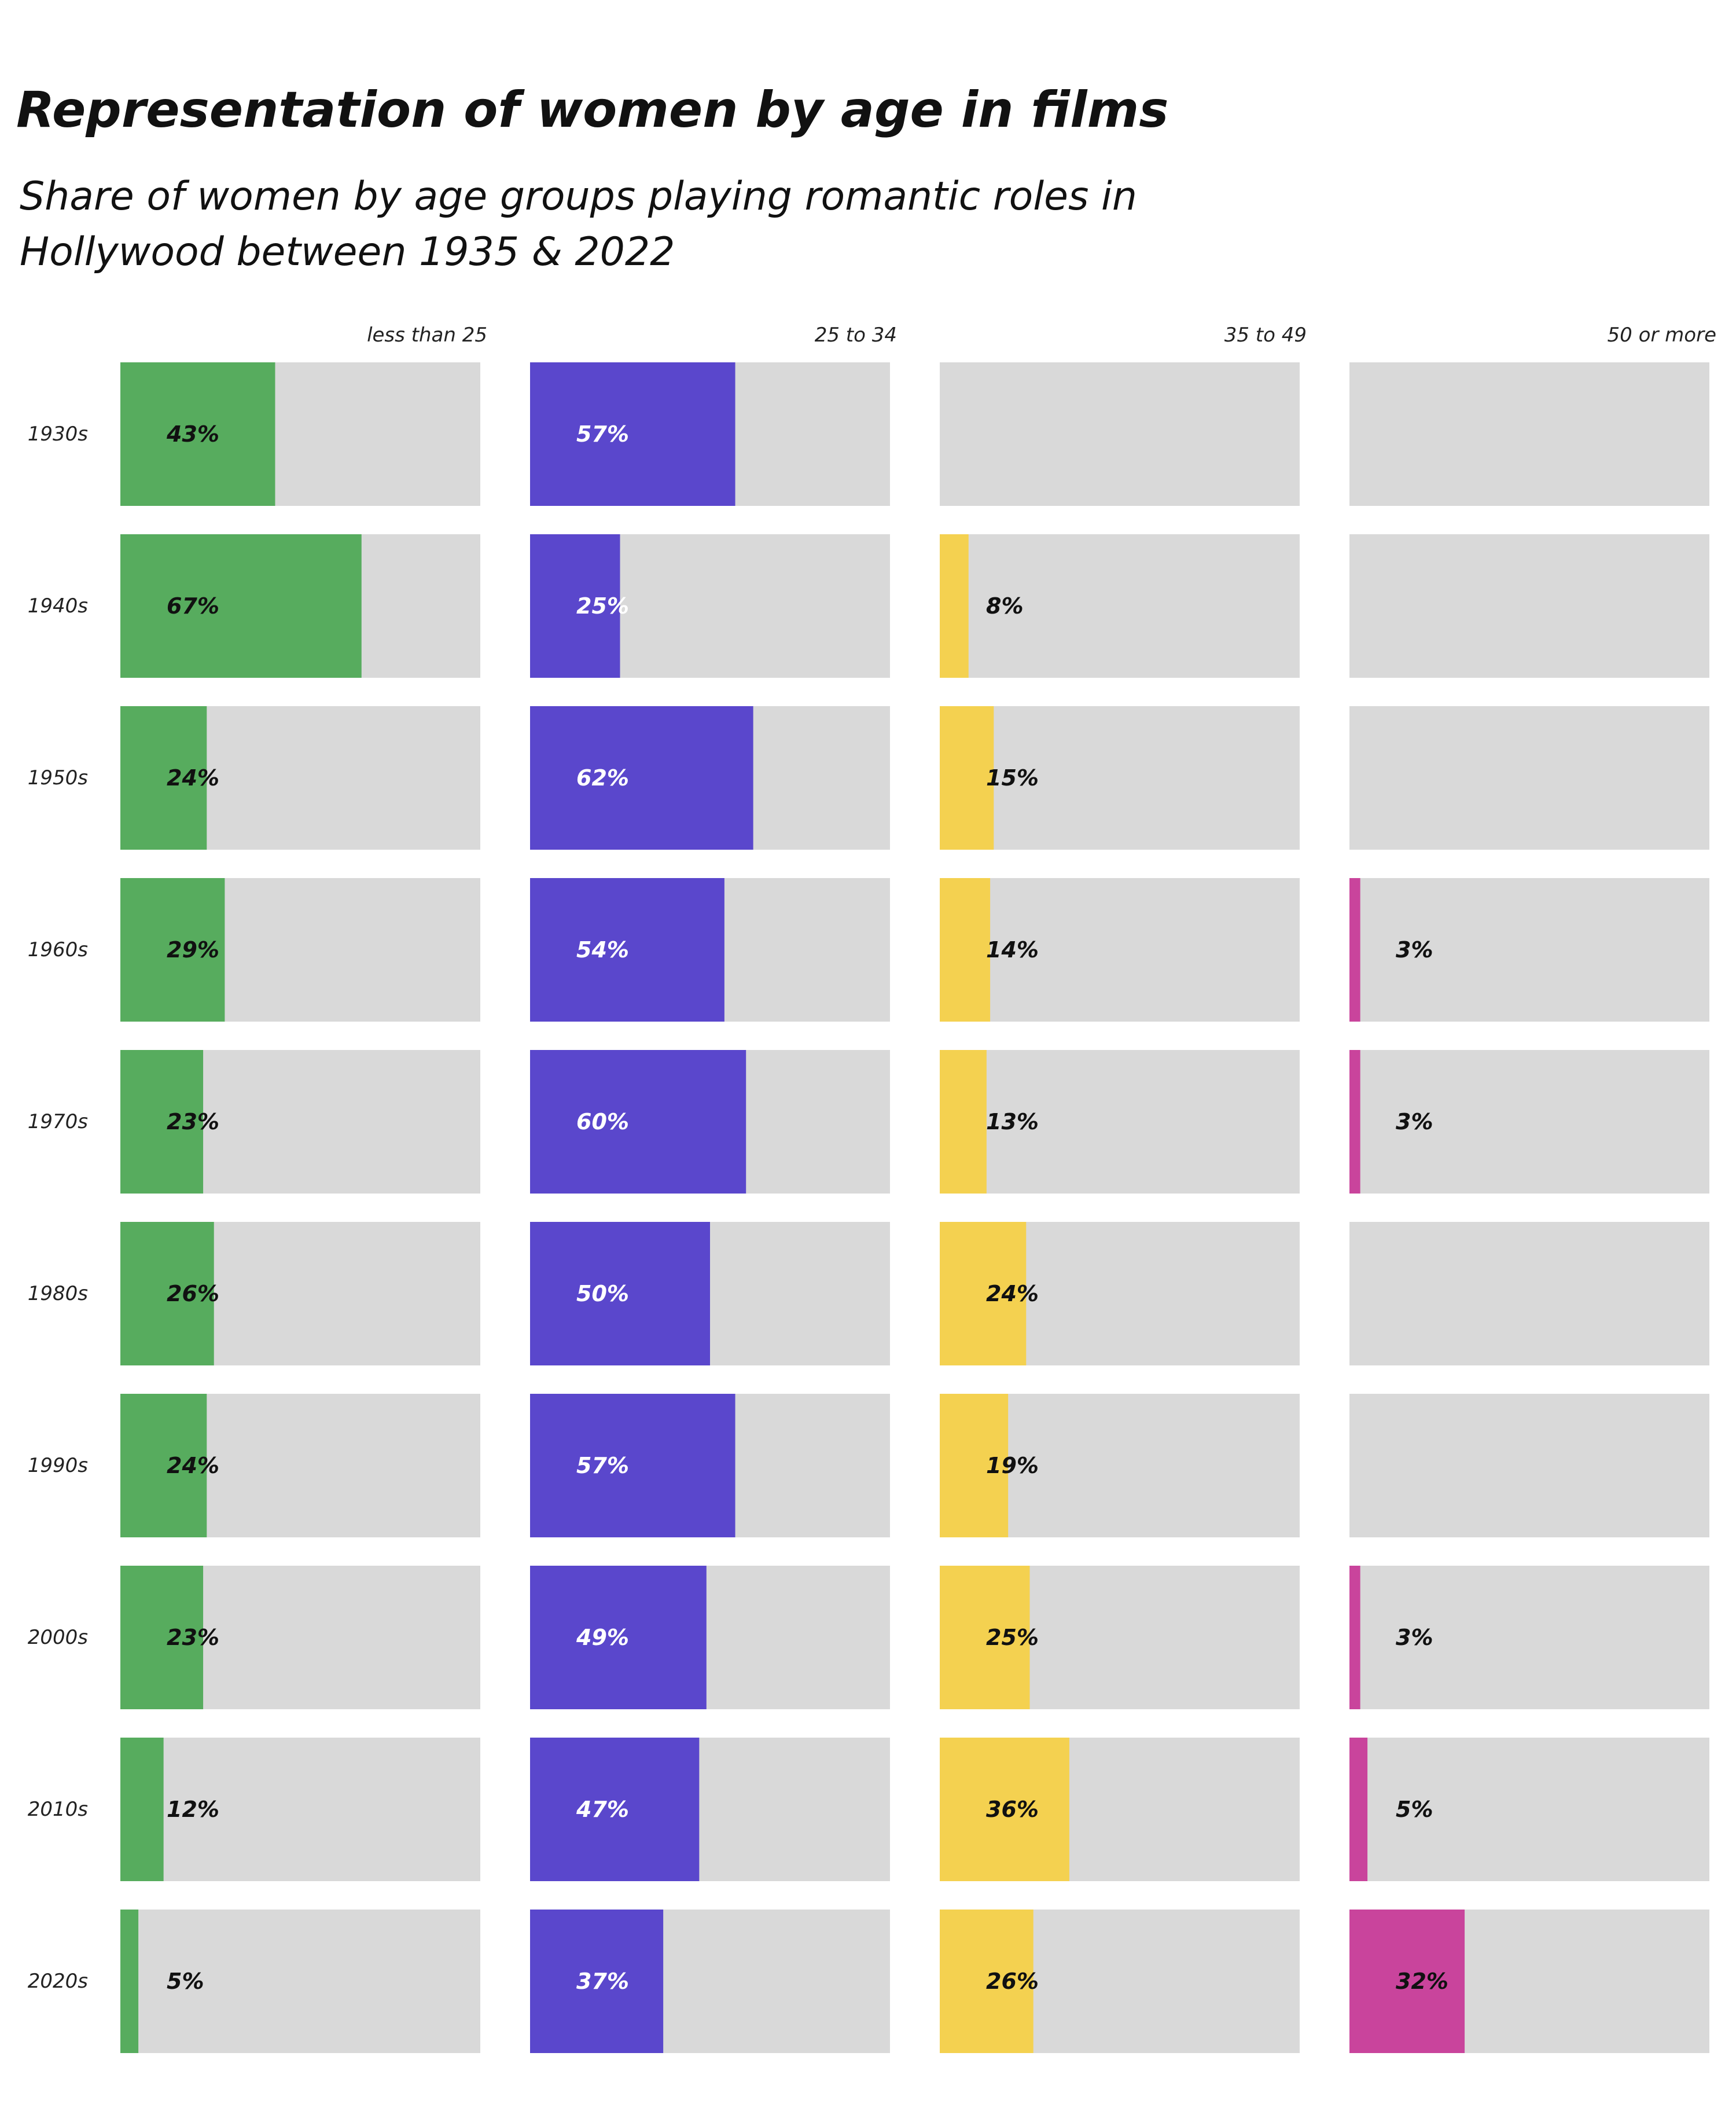  What do you see at coordinates (985, 1637) in the screenshot?
I see `bar-35-to-49-2000s` at bounding box center [985, 1637].